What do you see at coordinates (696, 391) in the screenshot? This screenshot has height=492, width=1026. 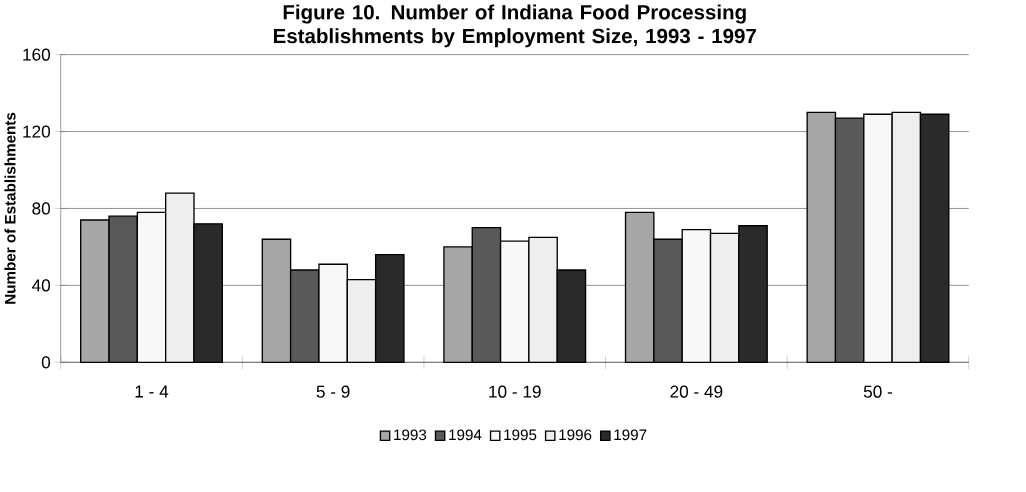 I see `x-tick-label: 20 - 49` at bounding box center [696, 391].